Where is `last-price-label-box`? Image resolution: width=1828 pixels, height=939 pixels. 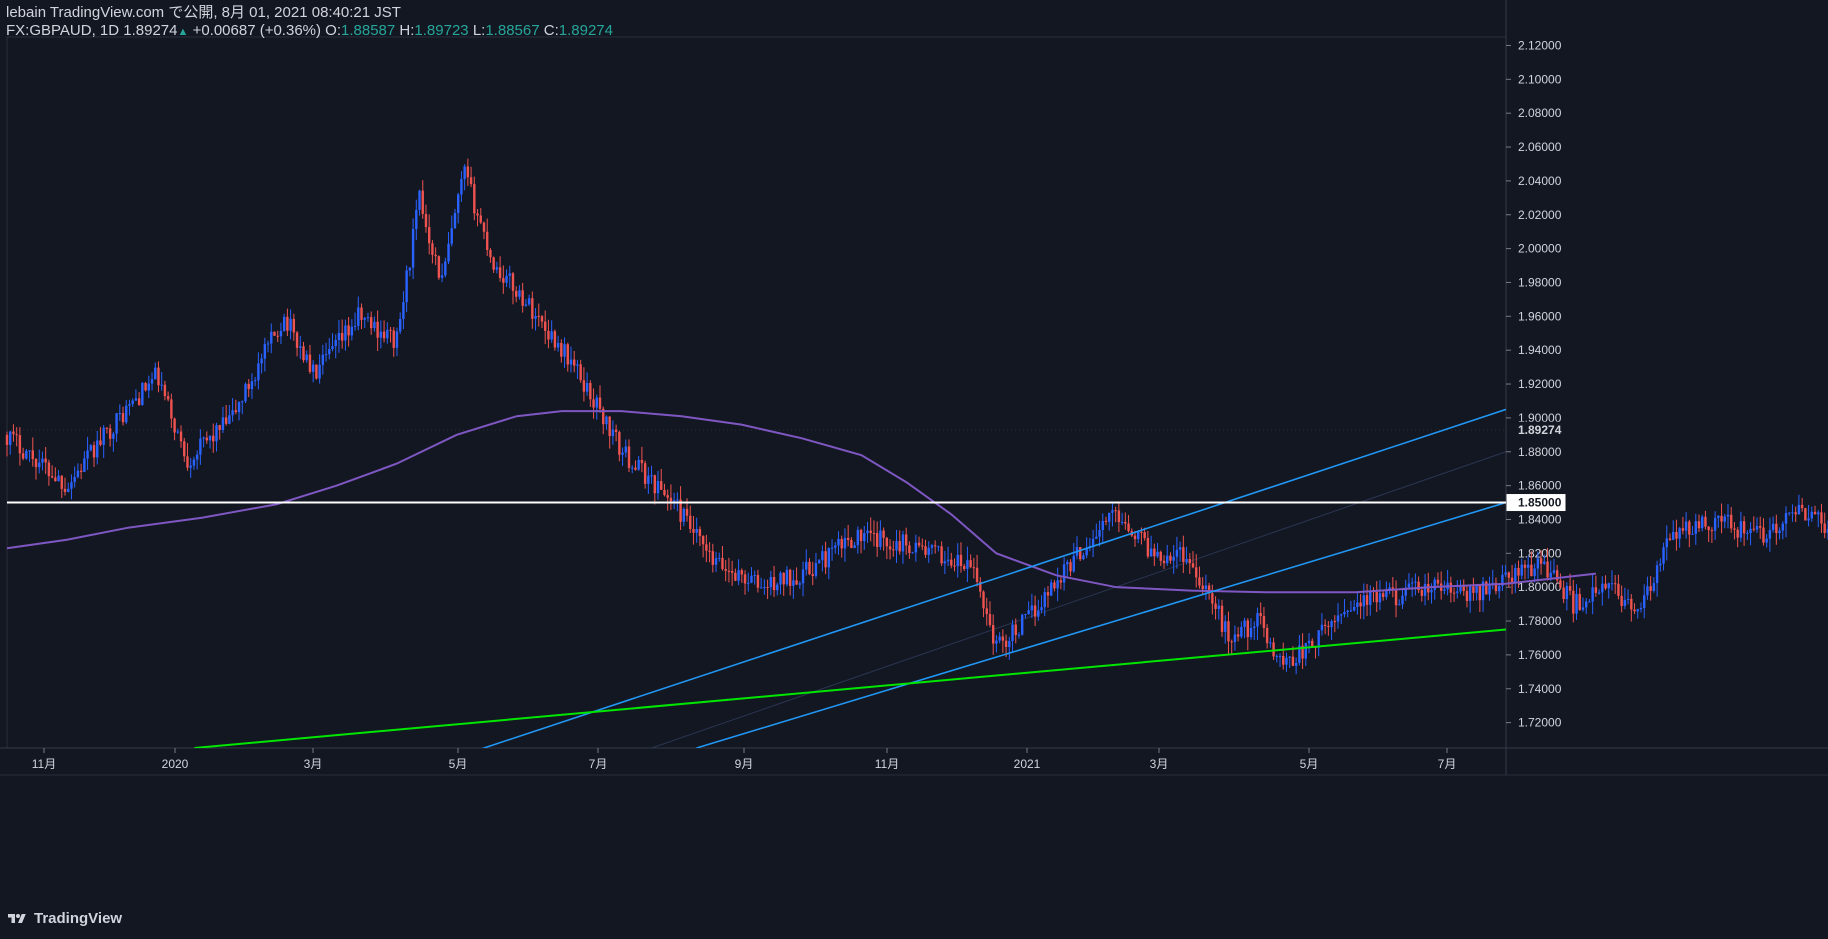
last-price-label-box is located at coordinates (1536, 430).